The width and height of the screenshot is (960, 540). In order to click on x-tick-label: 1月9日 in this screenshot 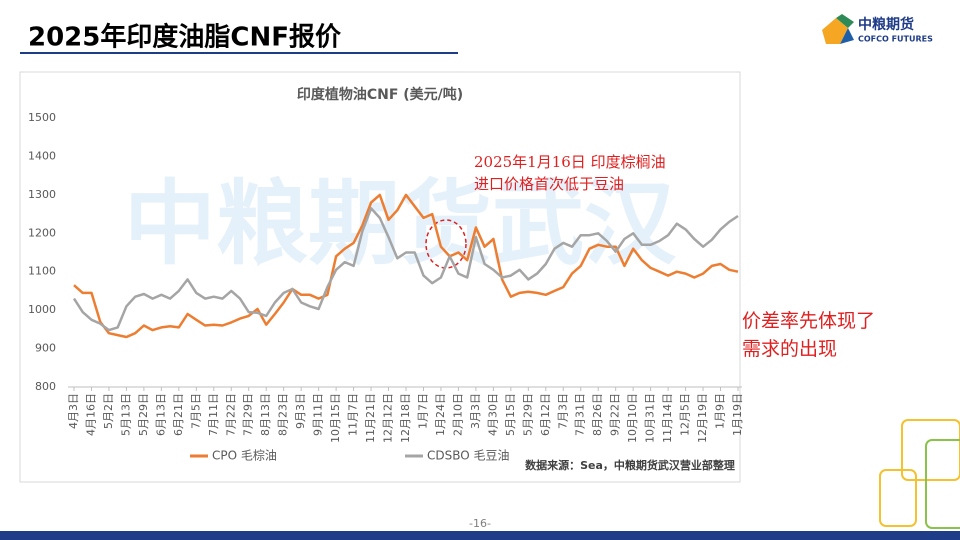, I will do `click(720, 411)`.